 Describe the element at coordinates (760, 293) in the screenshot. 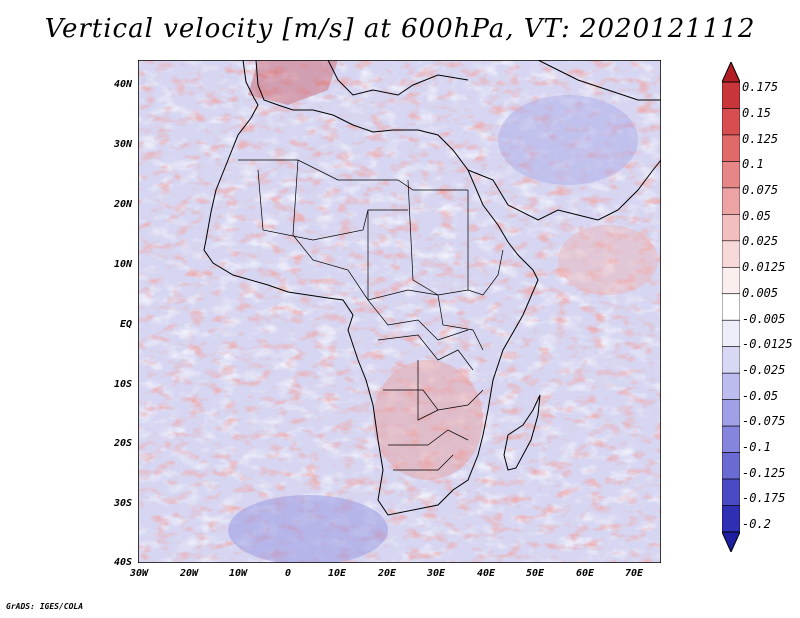

I see `colorbar-label: 0.005` at that location.